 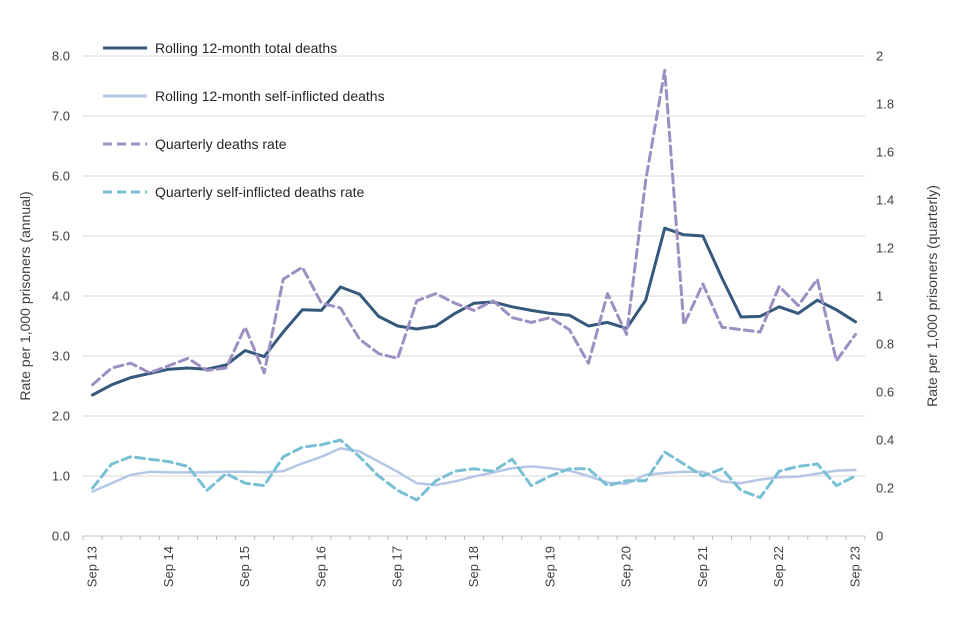 What do you see at coordinates (61, 296) in the screenshot?
I see `svg-text: 4.0` at bounding box center [61, 296].